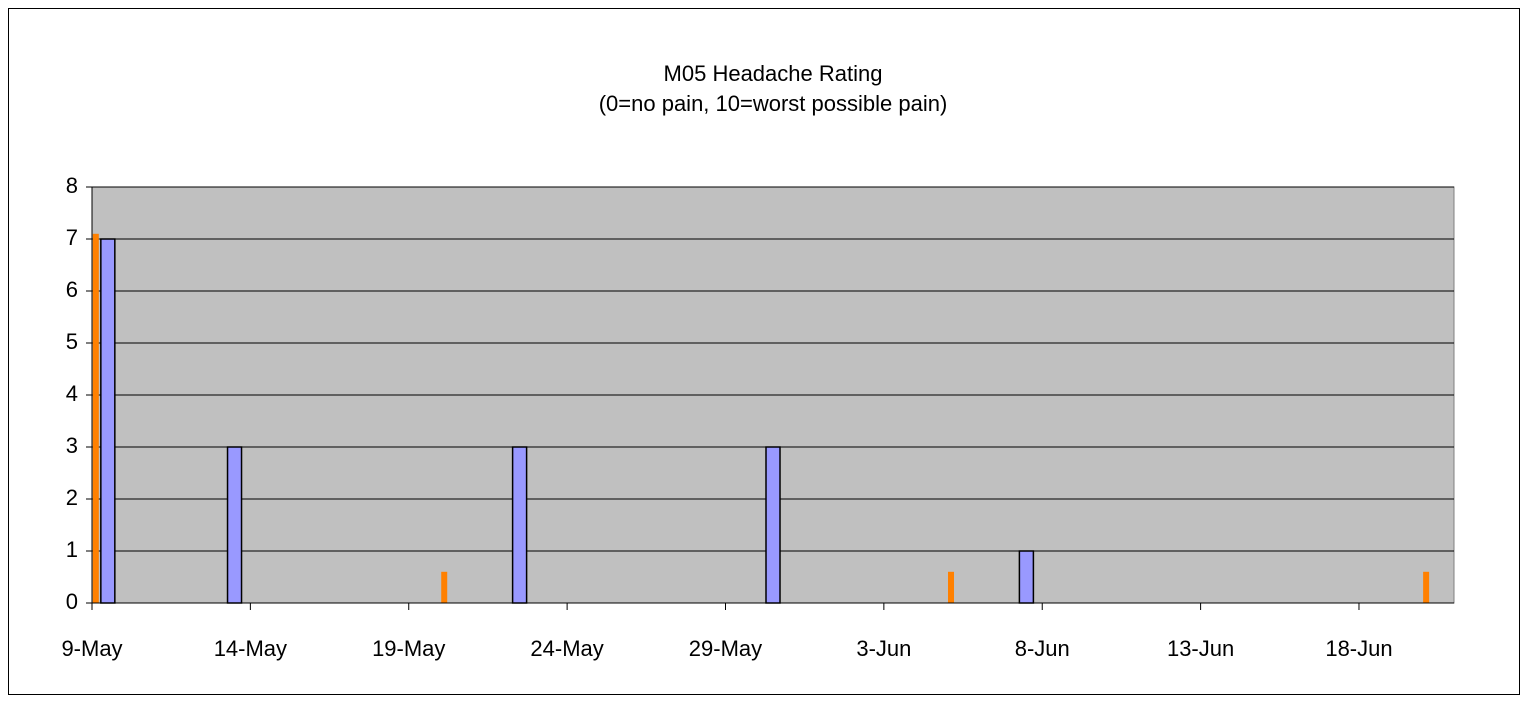  What do you see at coordinates (408, 648) in the screenshot?
I see `x-tick-label: 19-May` at bounding box center [408, 648].